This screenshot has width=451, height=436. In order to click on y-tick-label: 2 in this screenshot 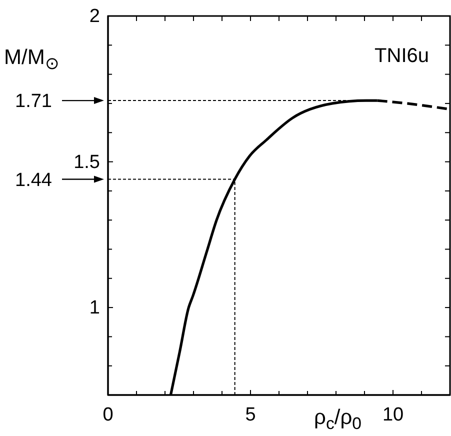, I will do `click(94, 17)`.